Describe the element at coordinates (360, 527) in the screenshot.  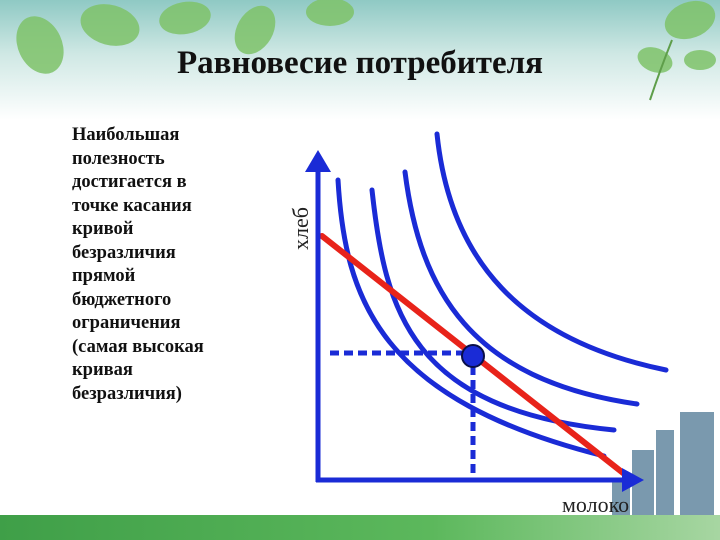
I see `footer-bar` at that location.